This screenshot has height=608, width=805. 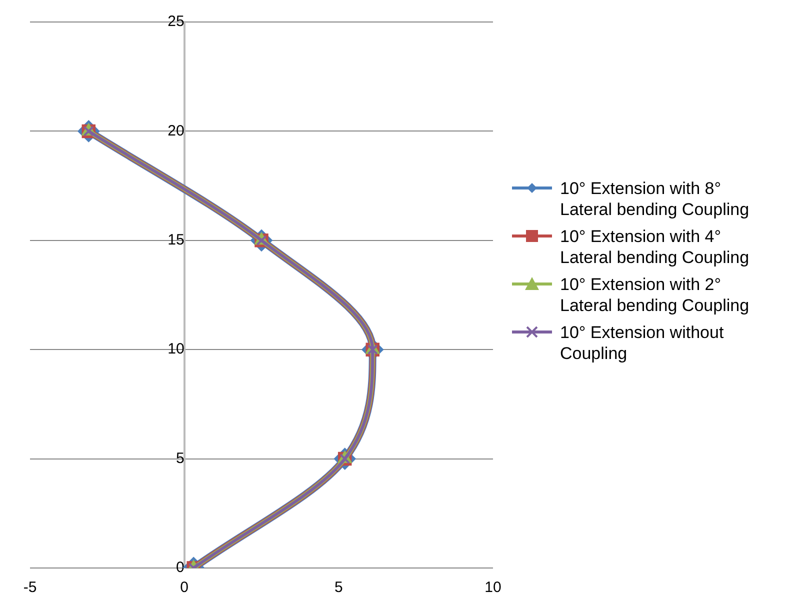 I want to click on y-tick-label: 20, so click(x=176, y=131).